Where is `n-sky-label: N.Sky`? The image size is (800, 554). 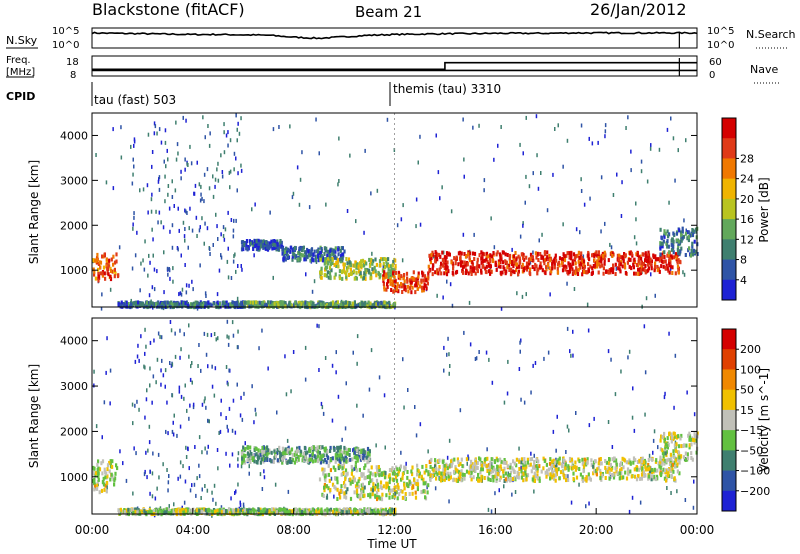
n-sky-label: N.Sky is located at coordinates (22, 40).